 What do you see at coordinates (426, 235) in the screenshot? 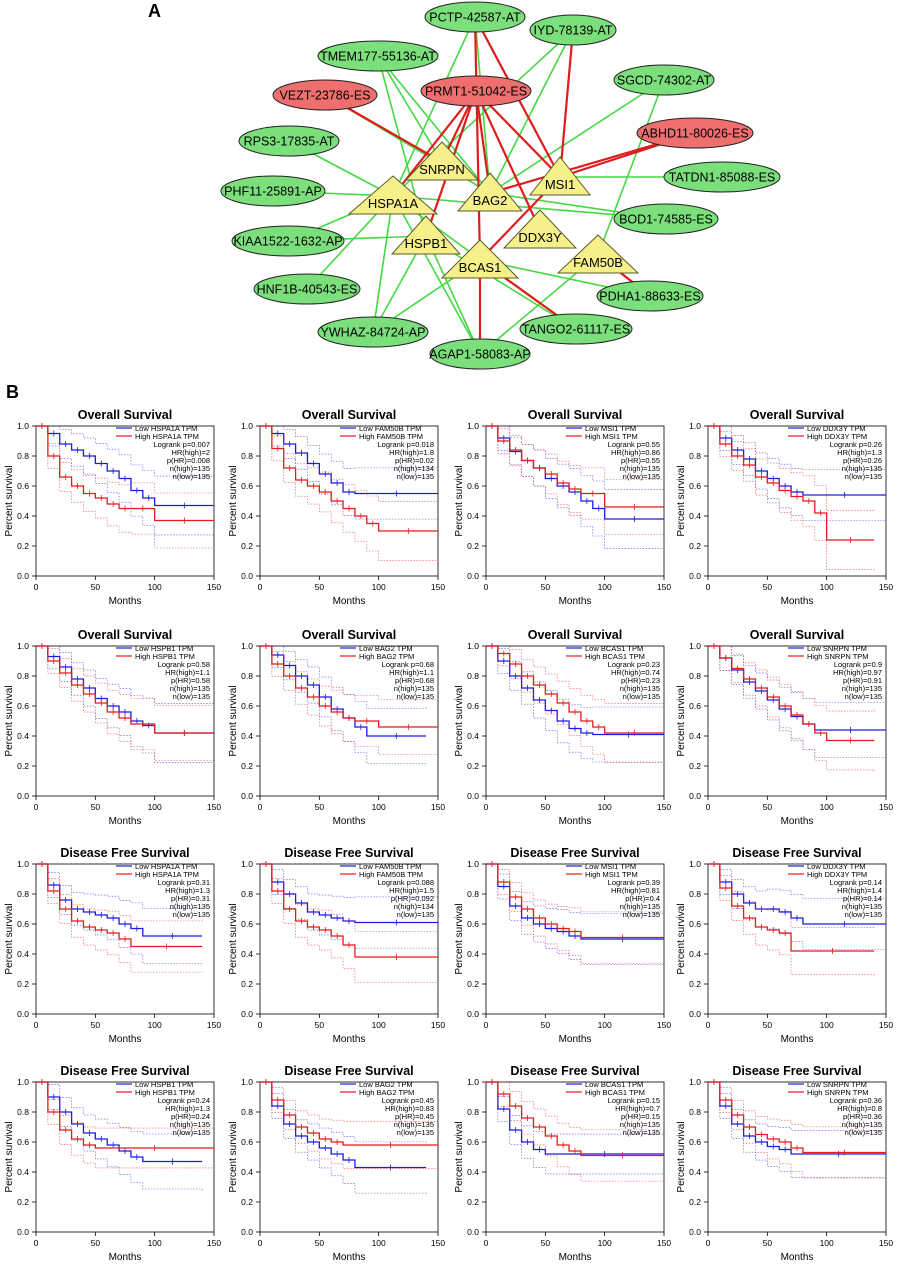
I see `gene-node-hspb1` at bounding box center [426, 235].